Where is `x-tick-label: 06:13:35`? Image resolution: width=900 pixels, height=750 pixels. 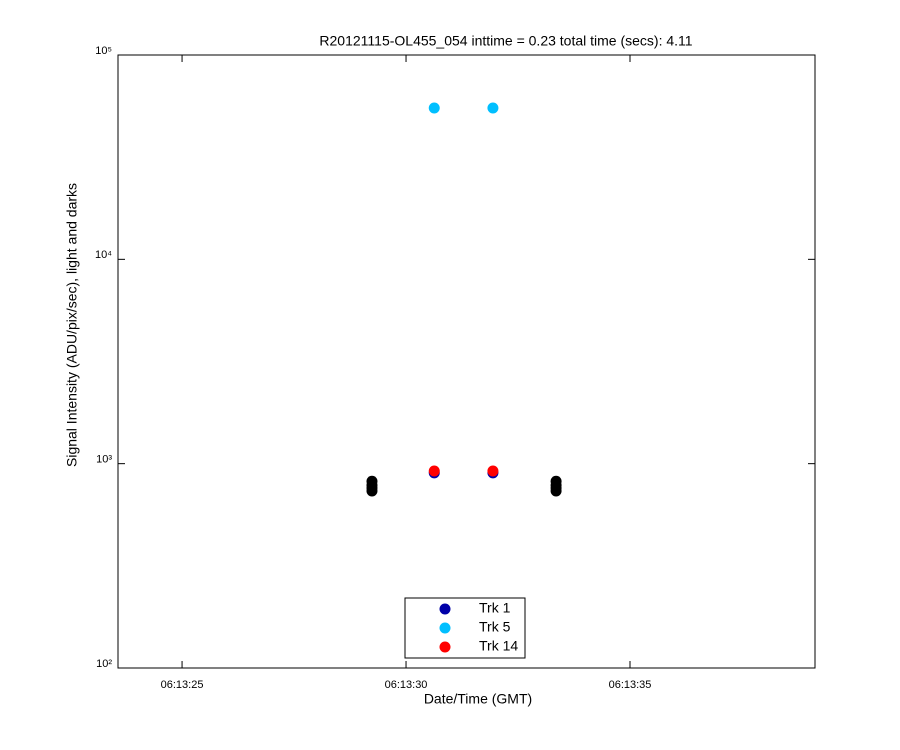 x-tick-label: 06:13:35 is located at coordinates (630, 685).